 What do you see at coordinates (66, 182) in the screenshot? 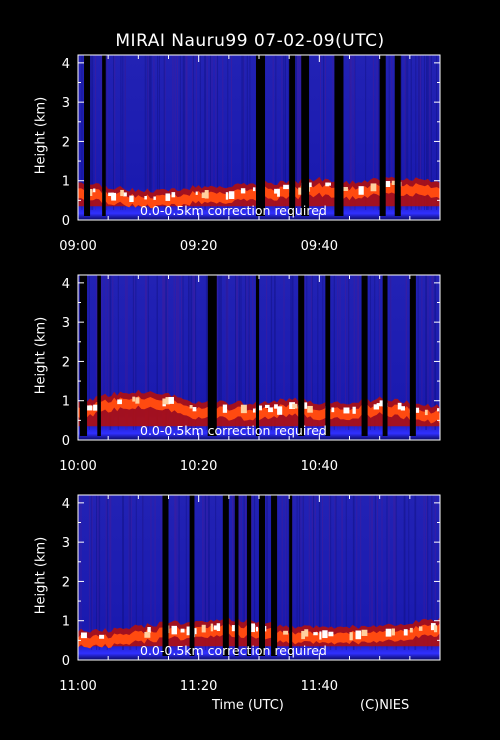
I see `y-tick-label-1-1: 1` at bounding box center [66, 182].